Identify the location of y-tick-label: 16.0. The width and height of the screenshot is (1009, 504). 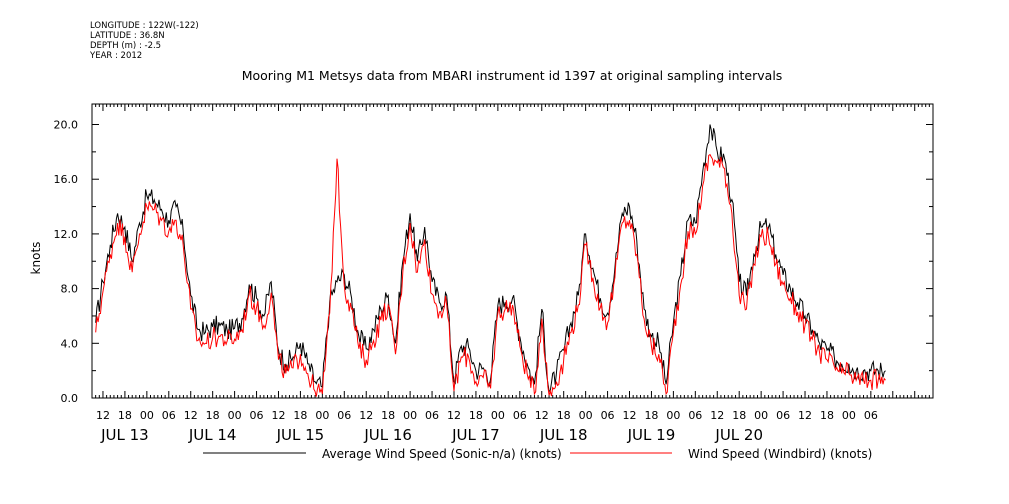
(66, 179).